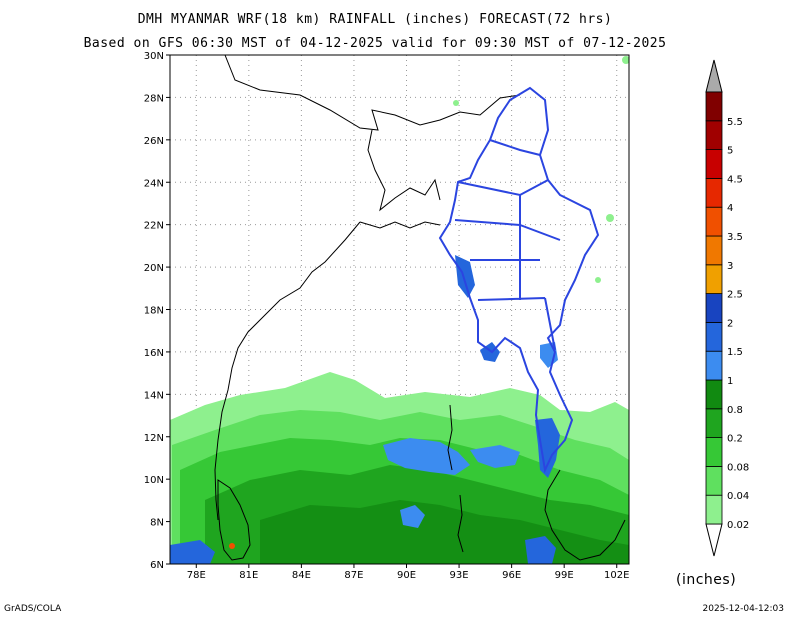  Describe the element at coordinates (730, 208) in the screenshot. I see `colorbar-level-label: 4` at that location.